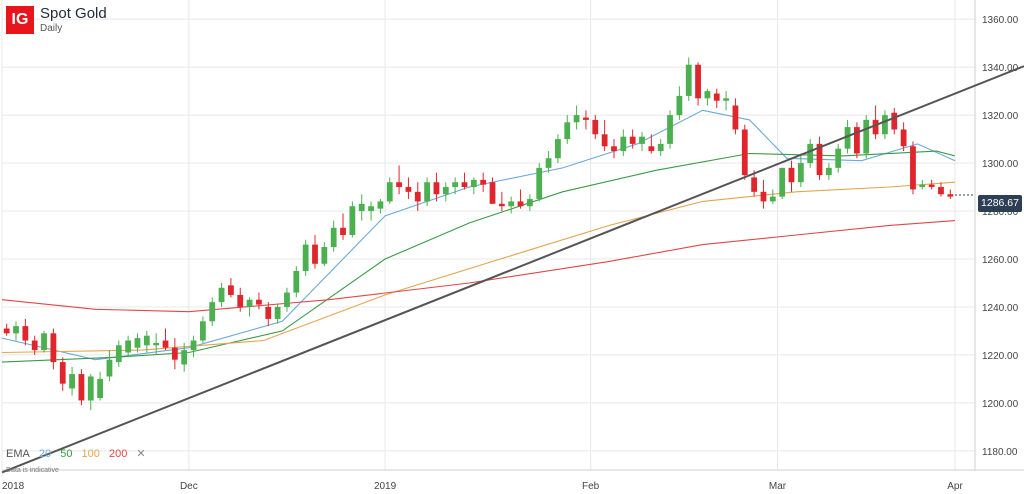 The width and height of the screenshot is (1024, 494). I want to click on y-tick-label: 1200.00, so click(1000, 404).